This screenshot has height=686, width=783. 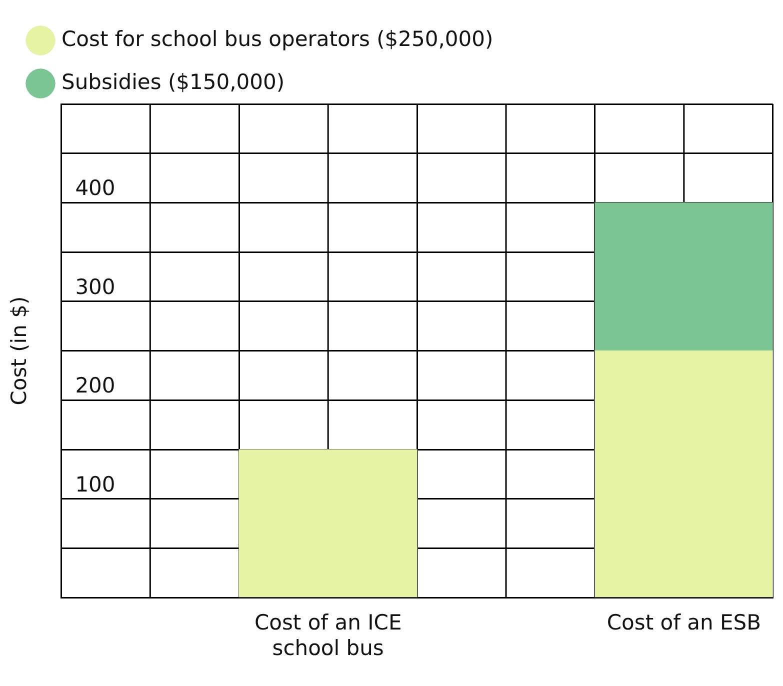 What do you see at coordinates (173, 82) in the screenshot?
I see `legend-label: Subsidies ($150,000)` at bounding box center [173, 82].